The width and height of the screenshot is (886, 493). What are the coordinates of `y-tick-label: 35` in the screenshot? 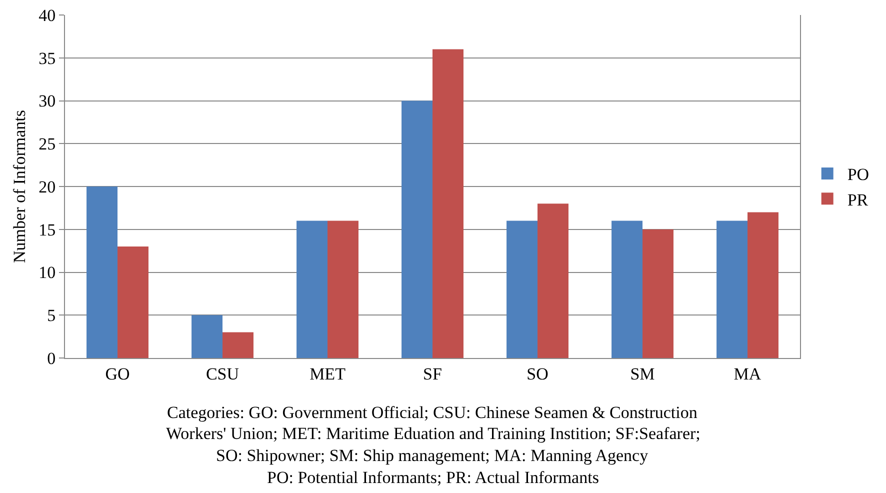 It's located at (47, 58).